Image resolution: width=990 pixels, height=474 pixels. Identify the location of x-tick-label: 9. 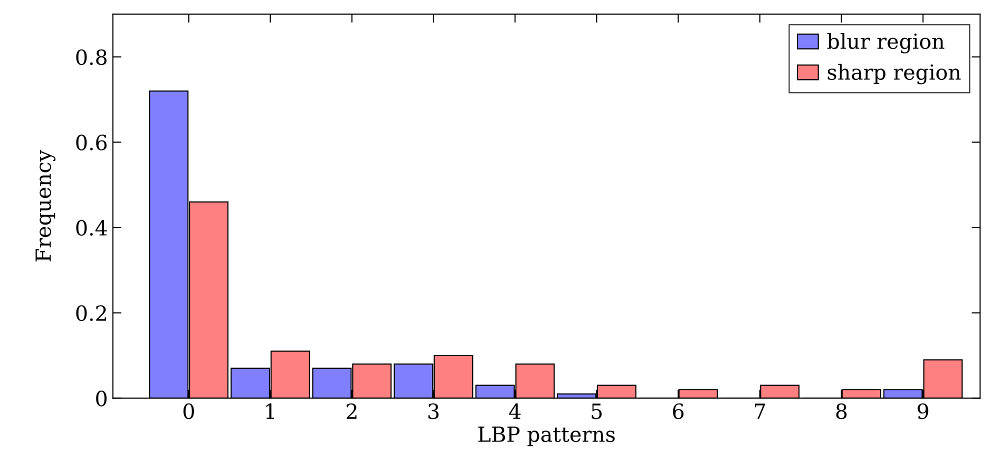
(923, 411).